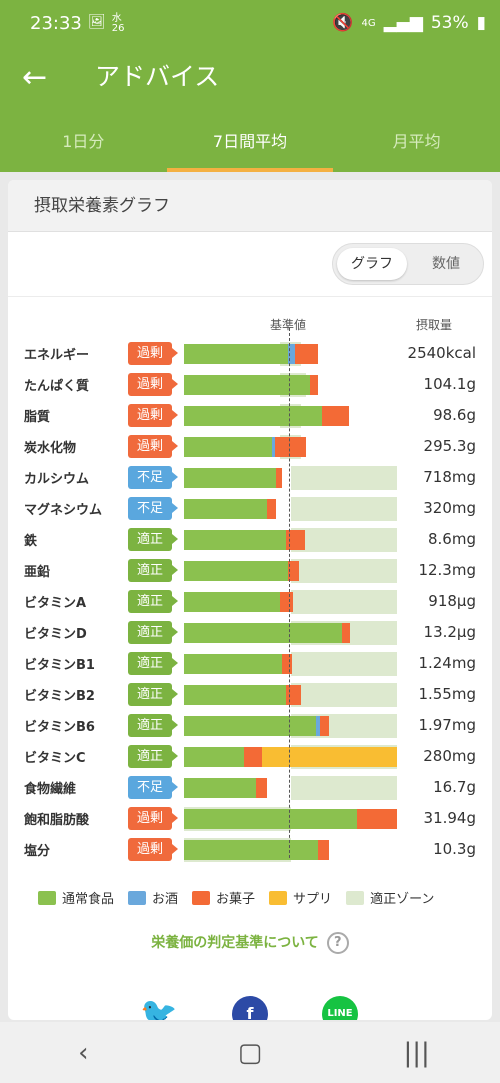  Describe the element at coordinates (158, 1008) in the screenshot. I see `twitter-icon: 🐦` at that location.